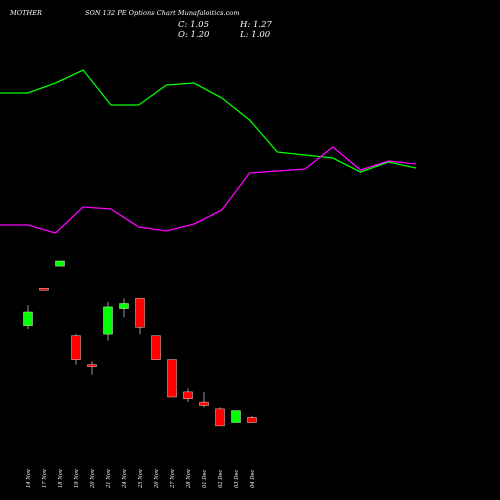  I want to click on x-tick-label: 20 Nov, so click(93, 479).